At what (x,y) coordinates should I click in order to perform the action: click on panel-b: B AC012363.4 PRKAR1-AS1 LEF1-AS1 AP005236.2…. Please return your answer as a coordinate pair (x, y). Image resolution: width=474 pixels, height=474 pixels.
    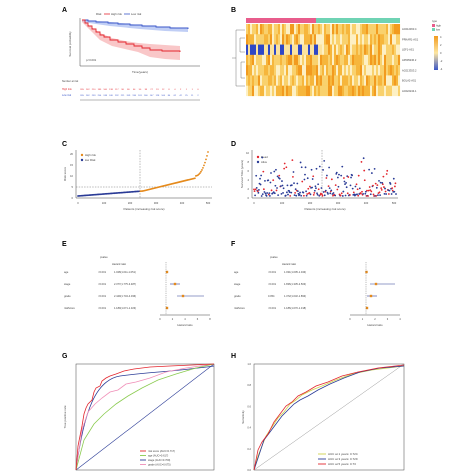
    Looking at the image, I should click on (337, 52).